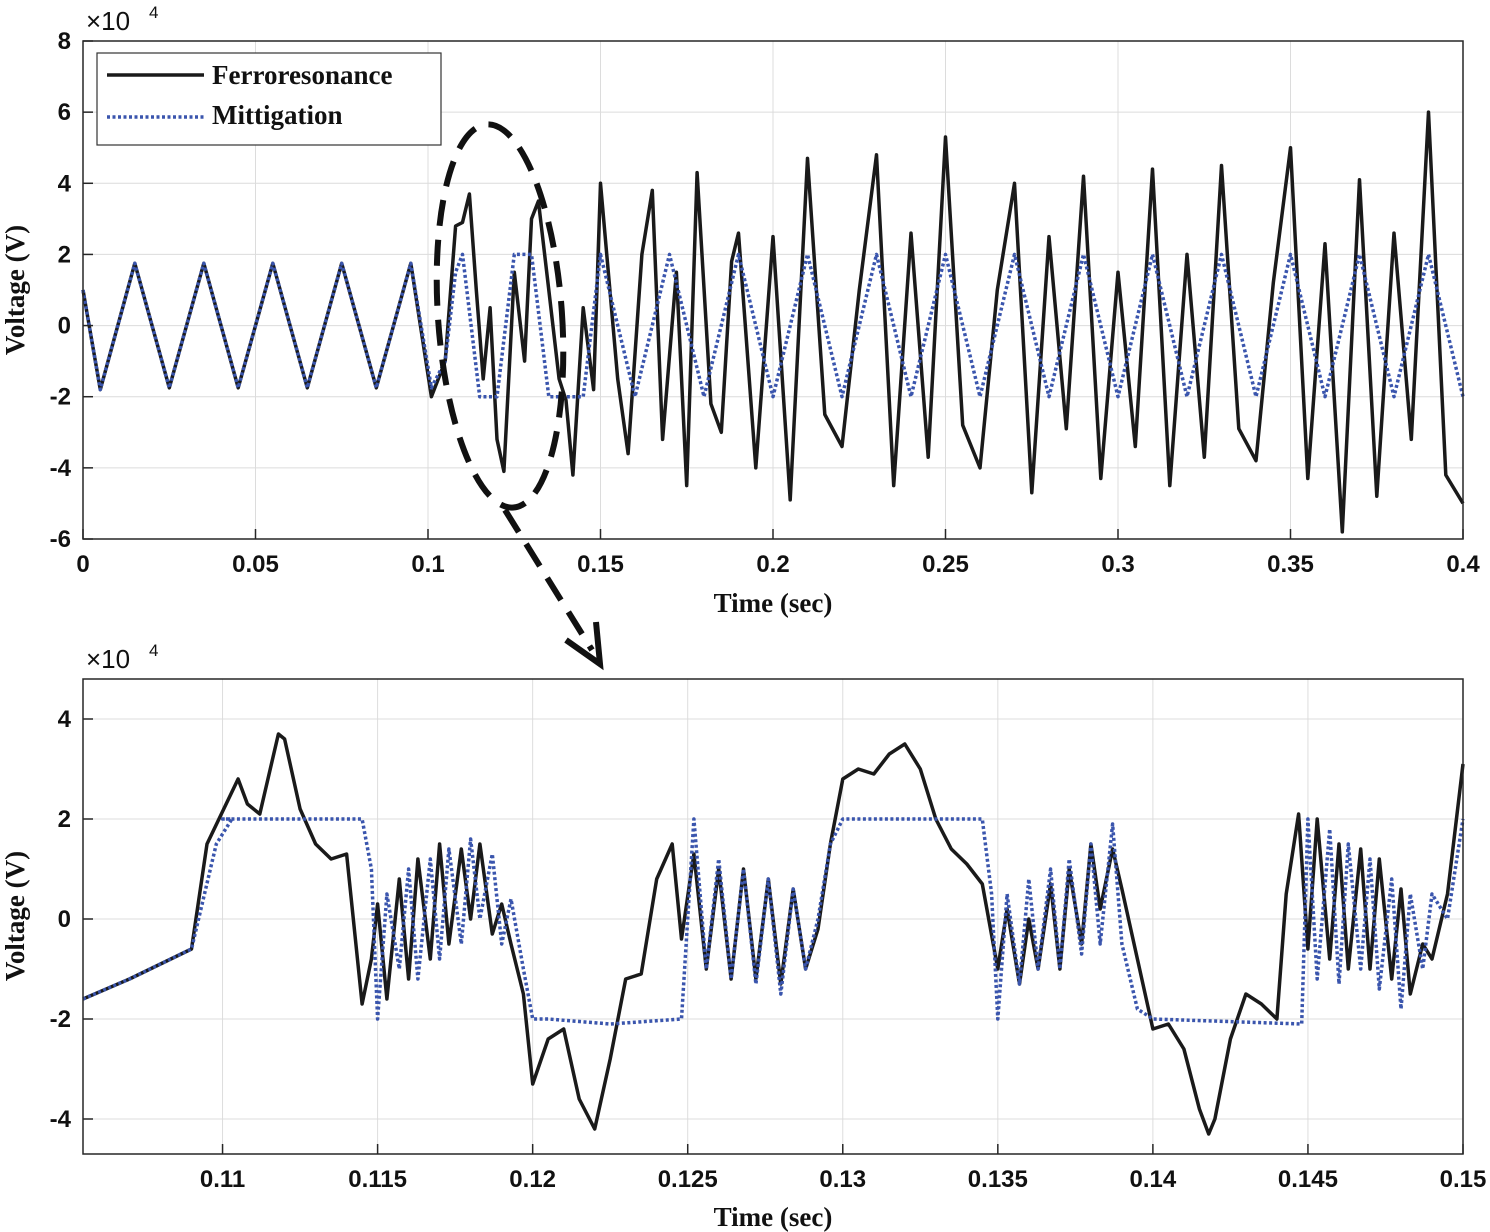  Describe the element at coordinates (500, 316) in the screenshot. I see `zoom-region-ellipse` at that location.